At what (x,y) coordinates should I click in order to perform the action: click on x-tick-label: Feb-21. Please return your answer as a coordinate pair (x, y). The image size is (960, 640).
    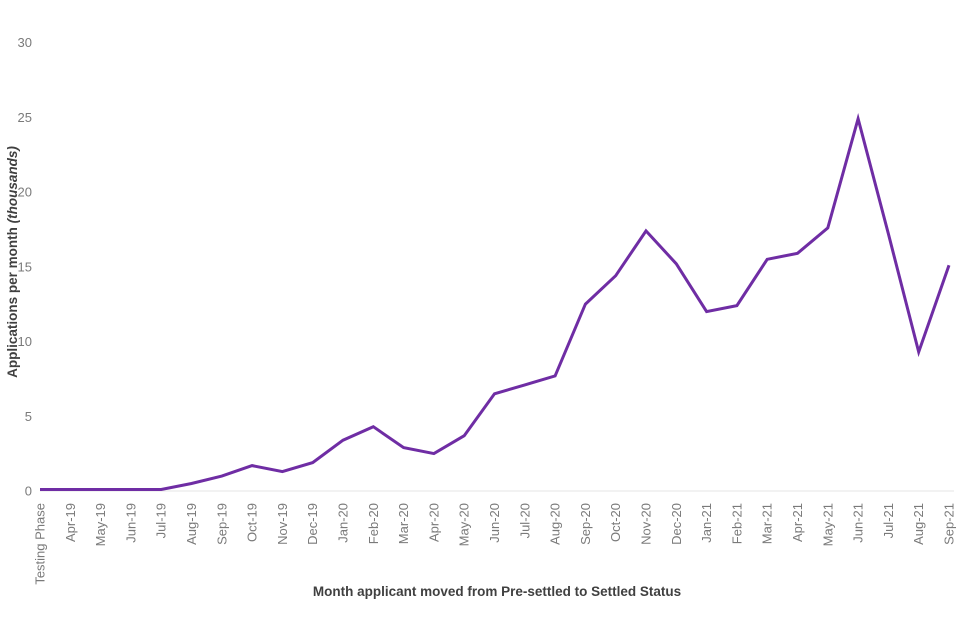
    Looking at the image, I should click on (736, 523).